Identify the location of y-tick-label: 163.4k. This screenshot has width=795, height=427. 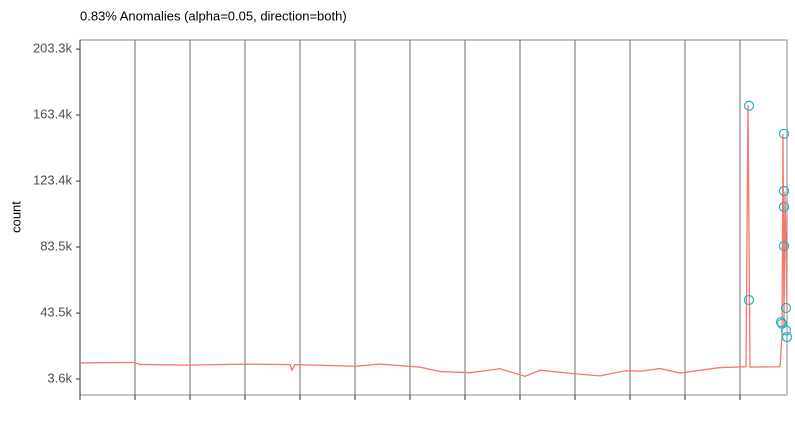
(53, 113).